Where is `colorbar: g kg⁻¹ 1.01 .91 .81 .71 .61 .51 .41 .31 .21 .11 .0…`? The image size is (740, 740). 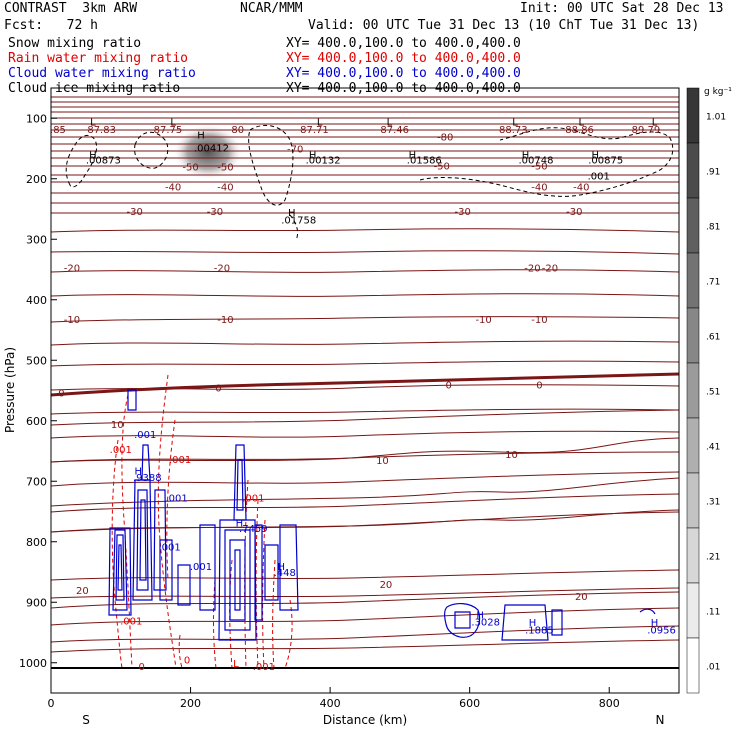 colorbar: g kg⁻¹ 1.01 .91 .81 .71 .61 .51 .41 .31 .21 .11 .0… is located at coordinates (709, 390).